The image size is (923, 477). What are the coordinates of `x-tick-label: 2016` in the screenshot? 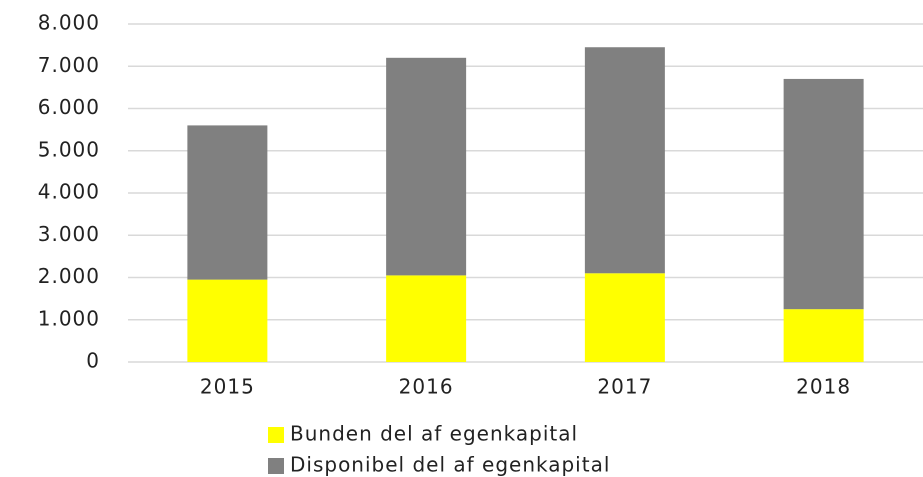 It's located at (426, 387).